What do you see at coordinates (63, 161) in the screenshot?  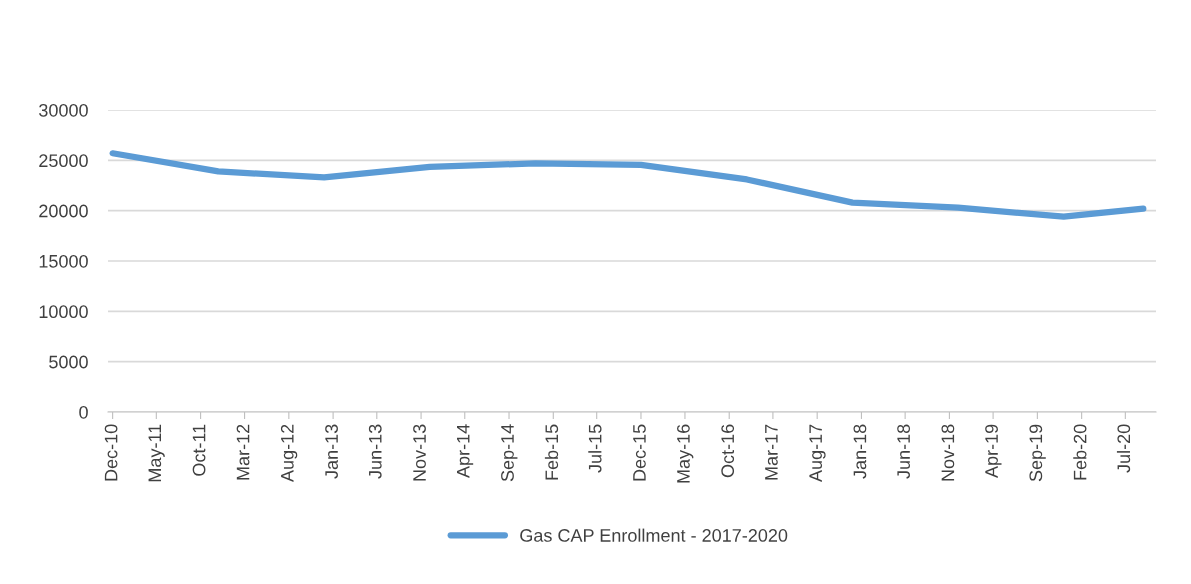 I see `y-tick-label: 25000` at bounding box center [63, 161].